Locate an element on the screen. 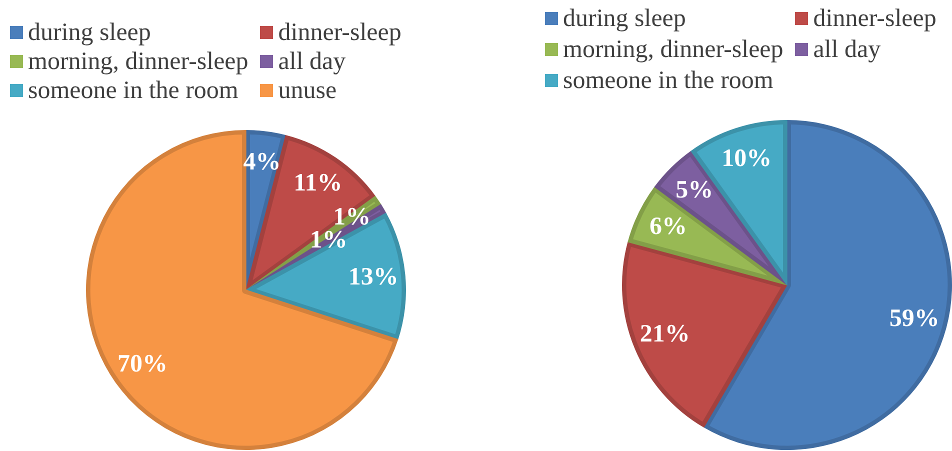 Image resolution: width=952 pixels, height=451 pixels. data-label: 5% is located at coordinates (695, 190).